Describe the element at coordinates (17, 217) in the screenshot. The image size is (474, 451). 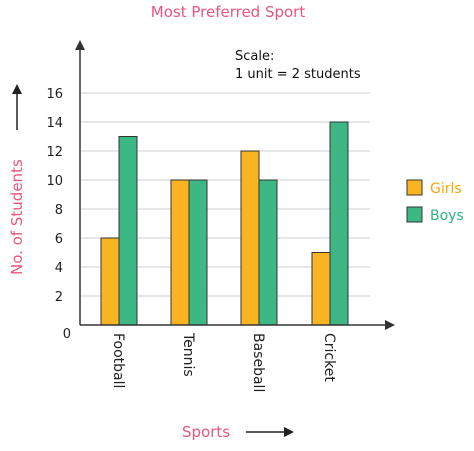
I see `y-axis-label: No. of Students` at that location.